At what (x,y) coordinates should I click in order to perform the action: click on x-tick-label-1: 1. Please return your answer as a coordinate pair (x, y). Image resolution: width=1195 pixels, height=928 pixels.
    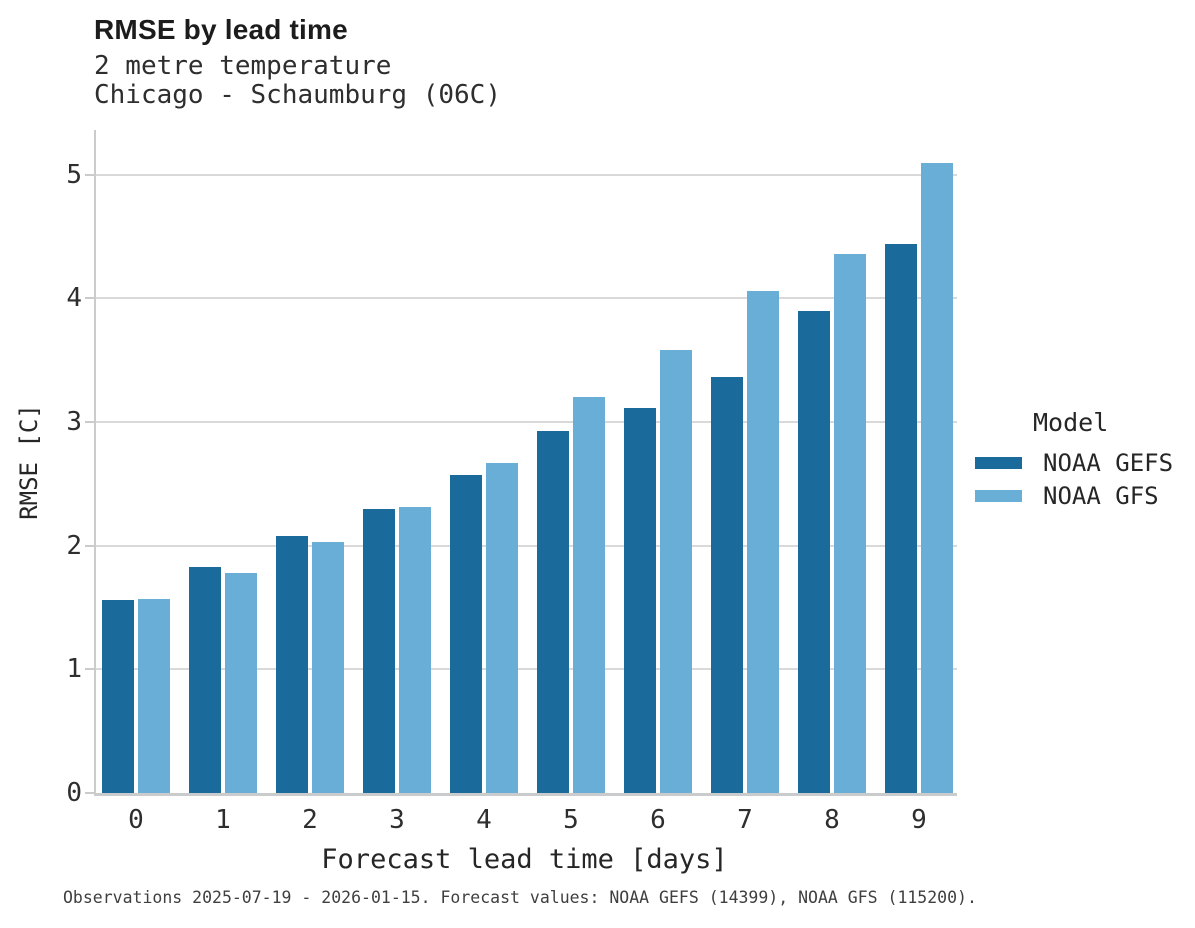
    Looking at the image, I should click on (223, 820).